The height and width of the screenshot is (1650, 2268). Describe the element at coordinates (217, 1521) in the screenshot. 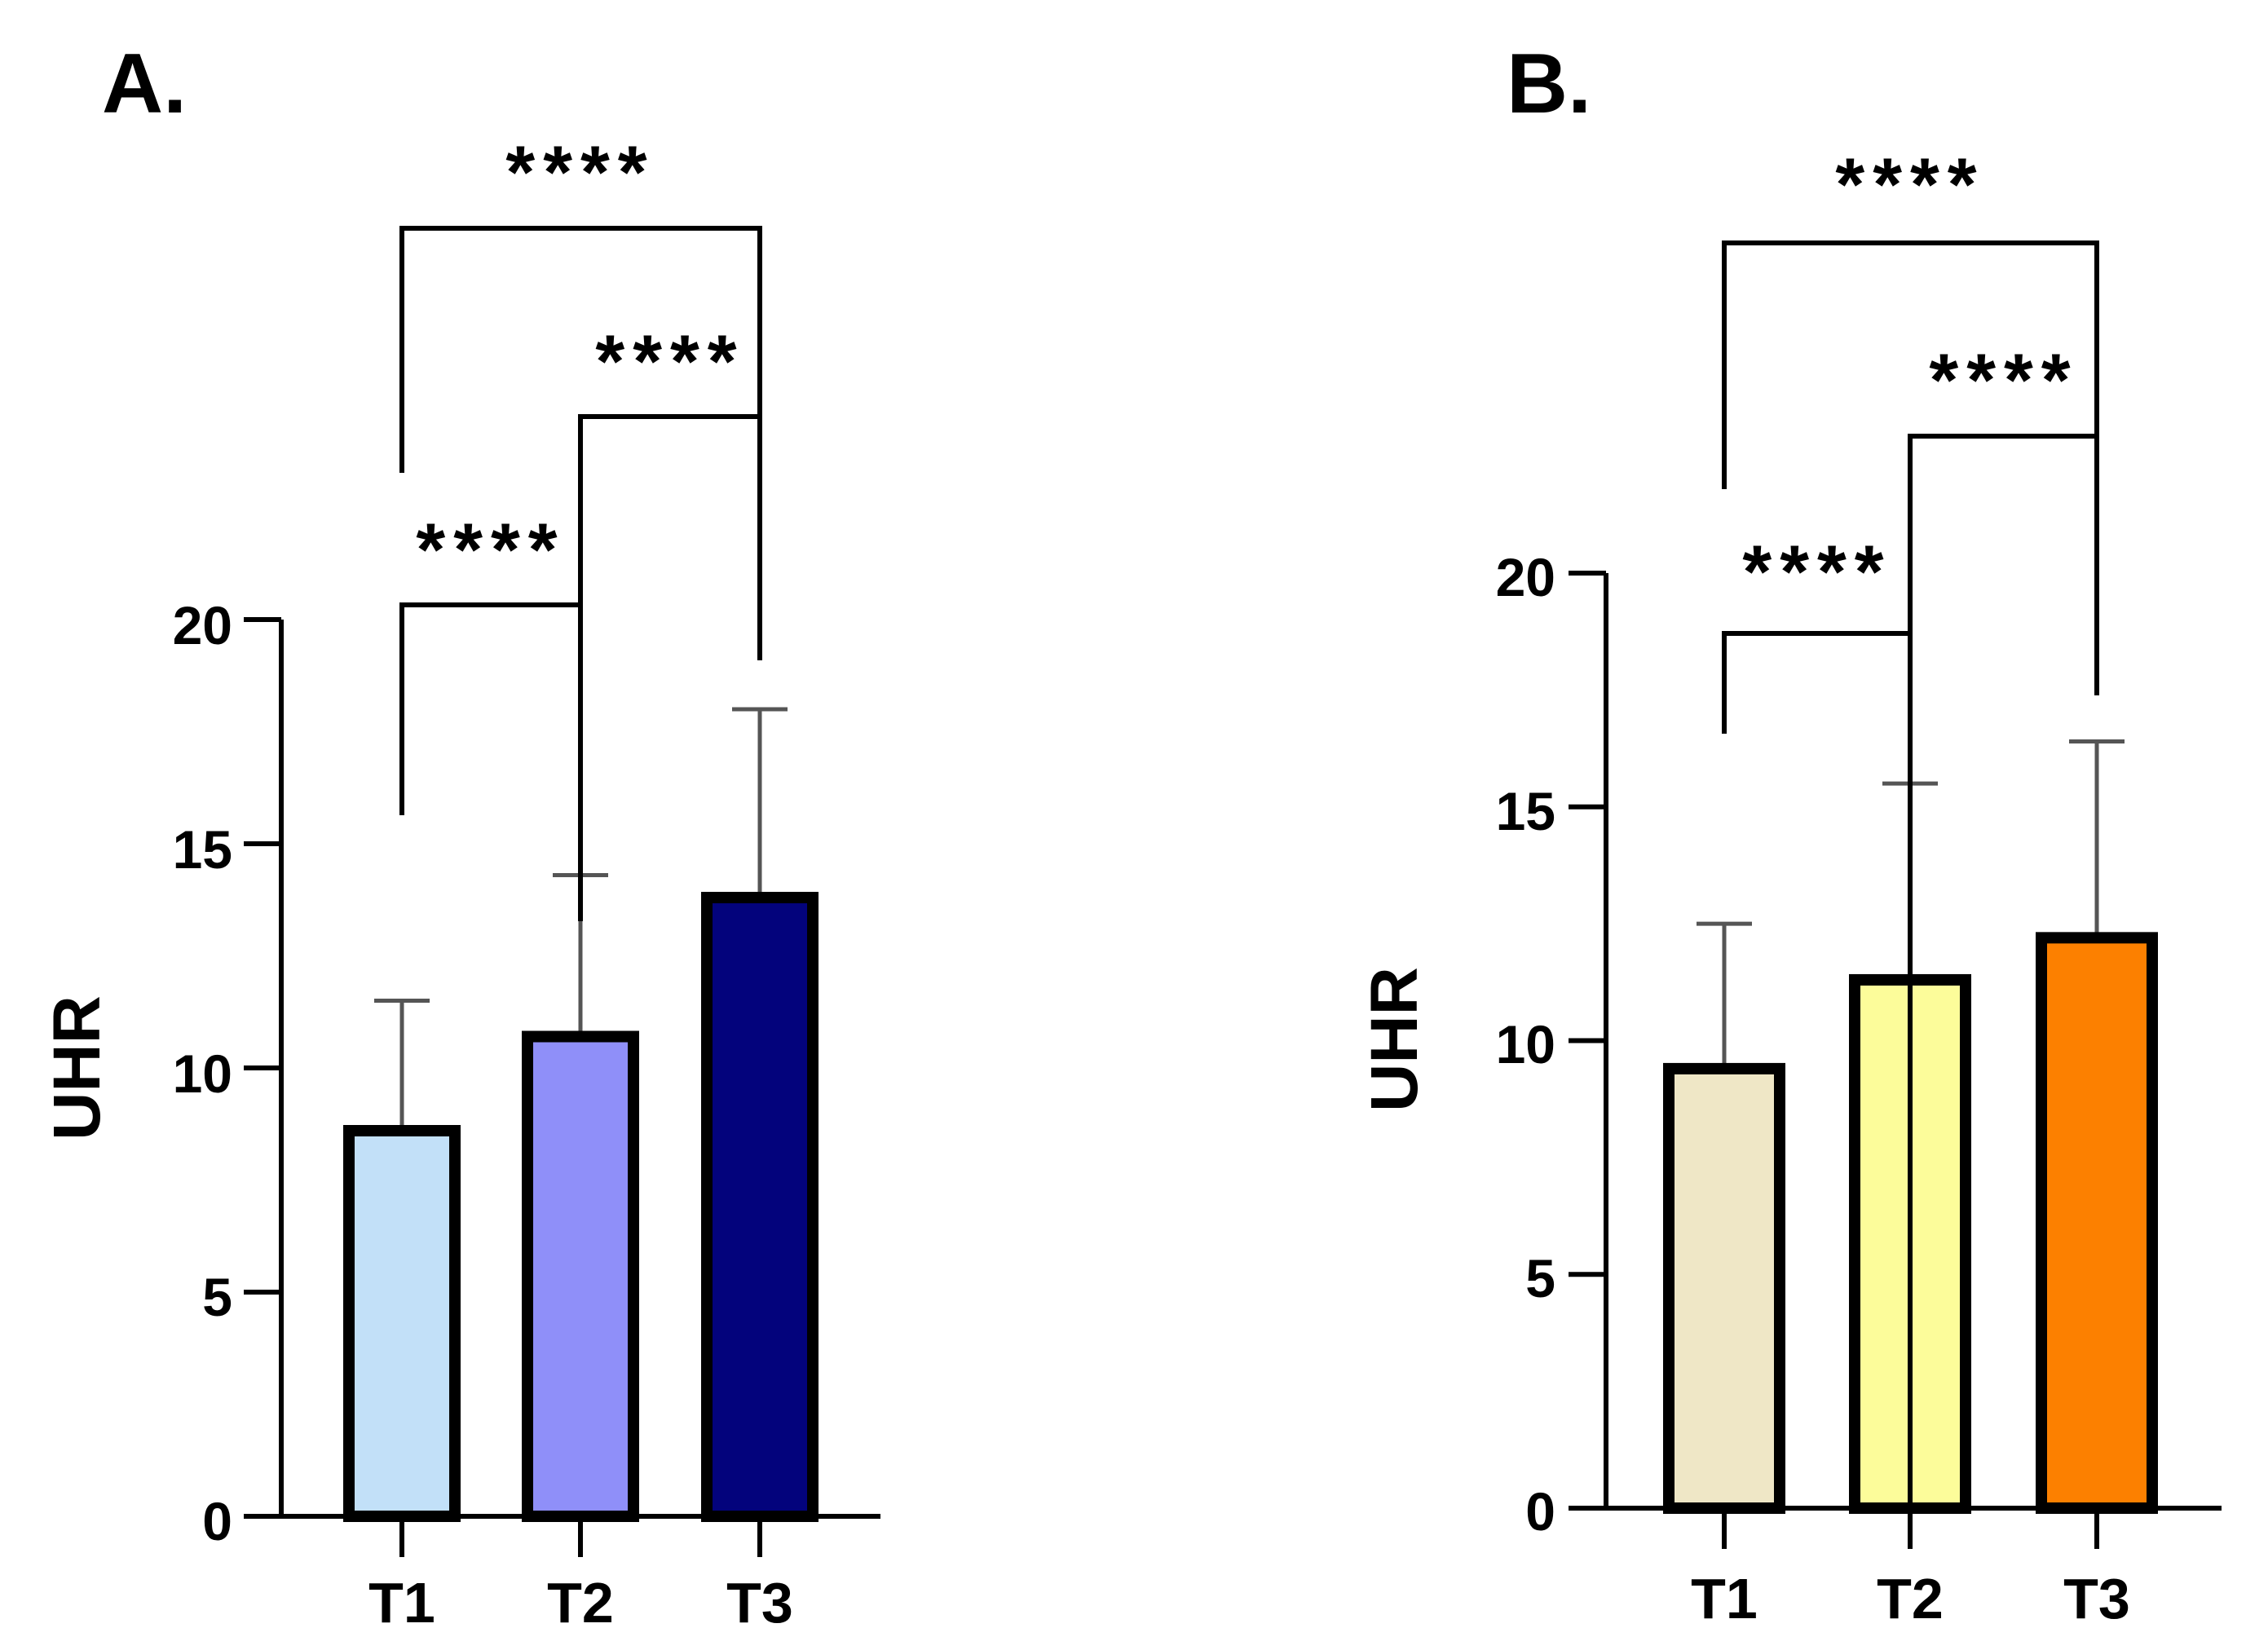

I see `panel-a-y-tick-0: 0` at that location.